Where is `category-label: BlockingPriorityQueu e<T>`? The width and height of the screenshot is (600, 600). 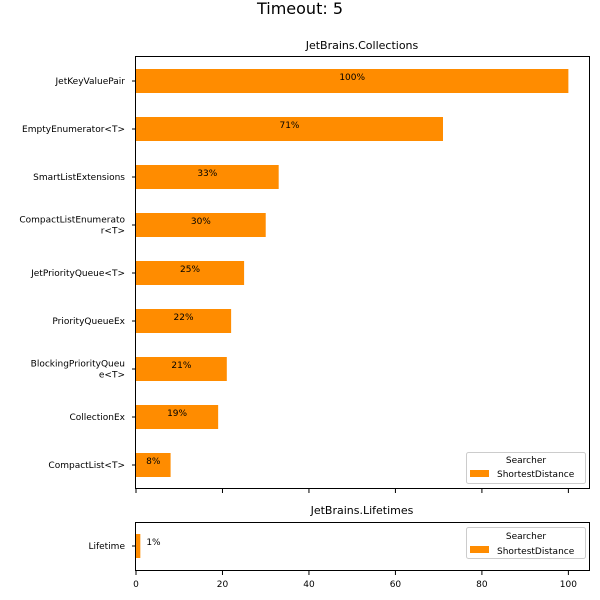
category-label: BlockingPriorityQueu e<T> is located at coordinates (78, 370).